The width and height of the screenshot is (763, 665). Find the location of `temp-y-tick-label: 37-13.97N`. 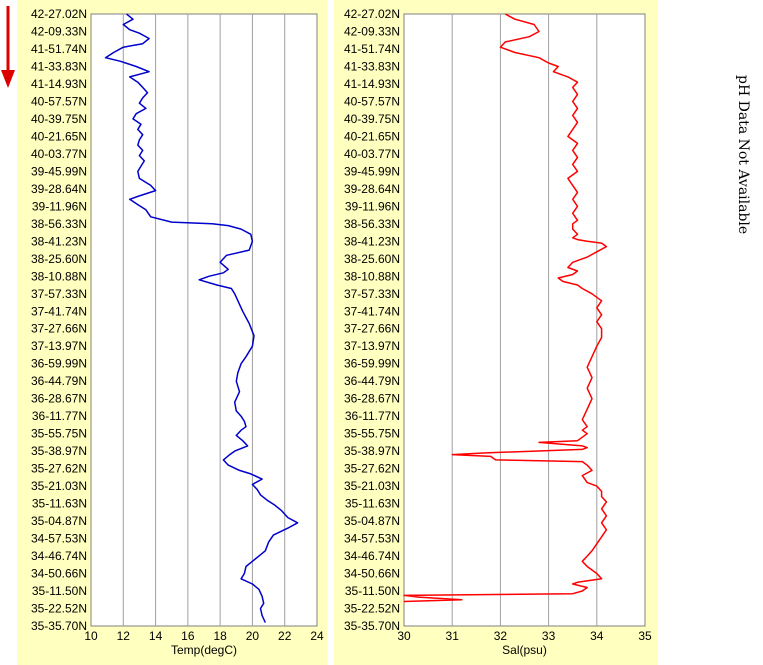

temp-y-tick-label: 37-13.97N is located at coordinates (59, 346).